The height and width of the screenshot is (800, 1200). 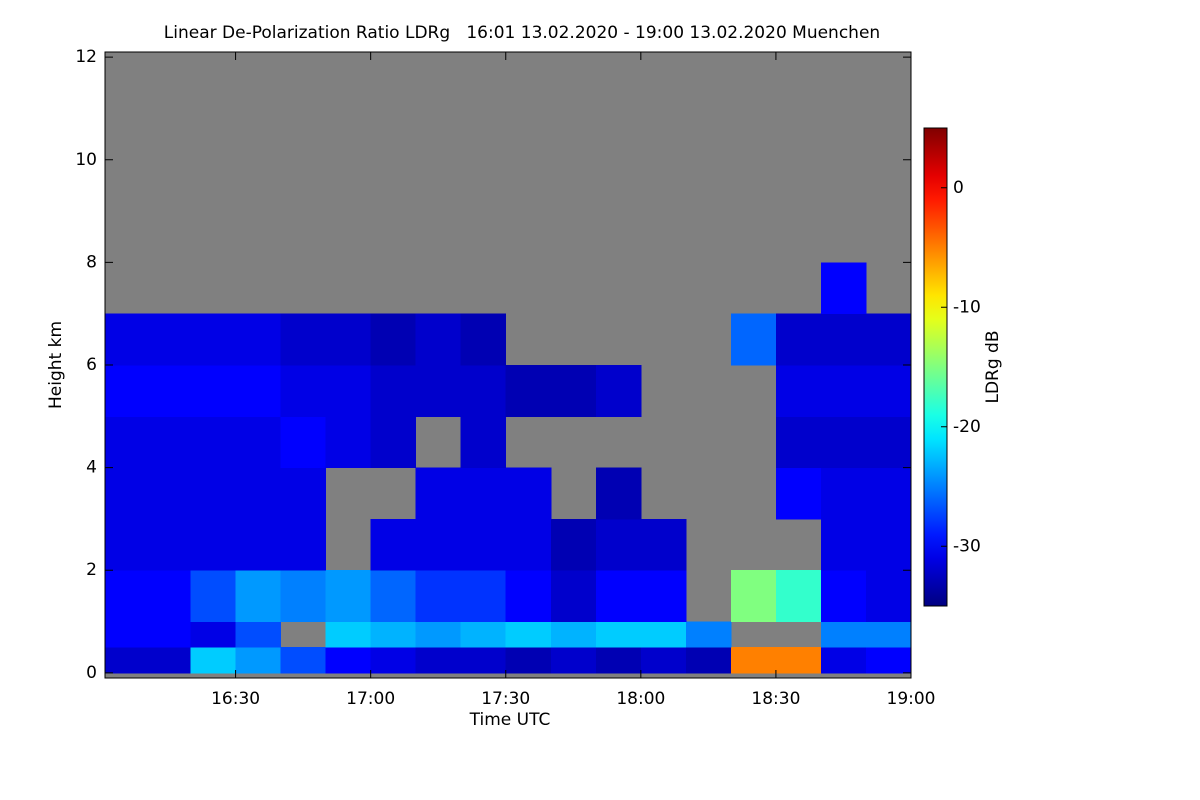 What do you see at coordinates (235, 699) in the screenshot?
I see `x-tick-label: 16:30` at bounding box center [235, 699].